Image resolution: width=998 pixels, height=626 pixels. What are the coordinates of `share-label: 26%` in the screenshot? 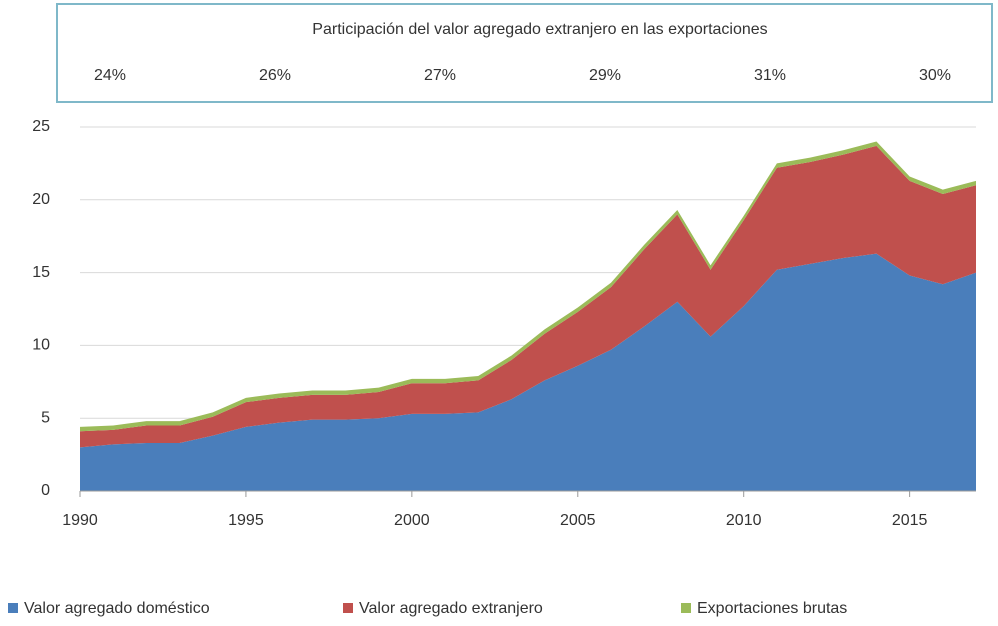 It's located at (275, 75).